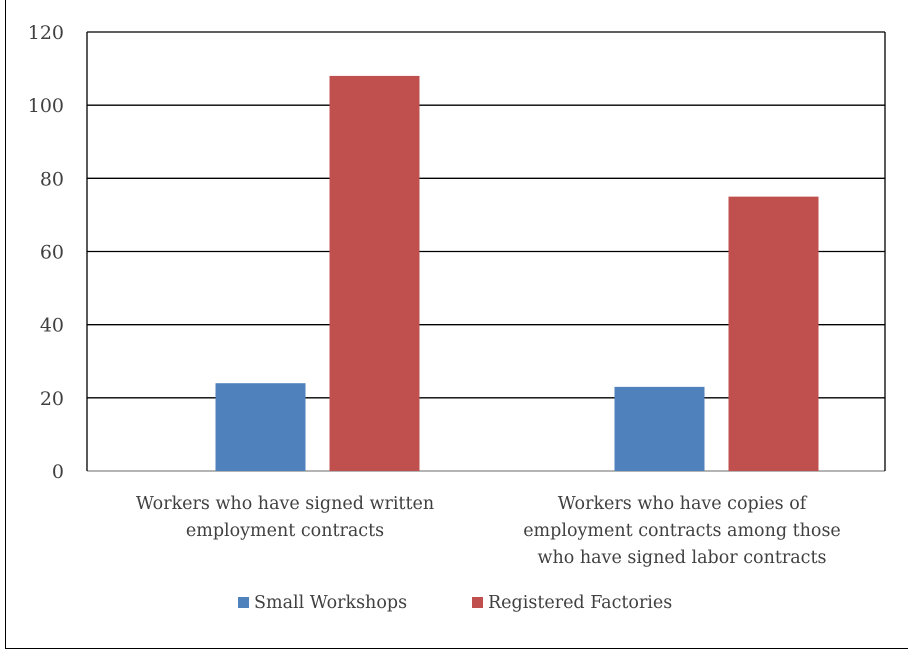  Describe the element at coordinates (285, 504) in the screenshot. I see `category-label-line: Workers who have signed written` at that location.